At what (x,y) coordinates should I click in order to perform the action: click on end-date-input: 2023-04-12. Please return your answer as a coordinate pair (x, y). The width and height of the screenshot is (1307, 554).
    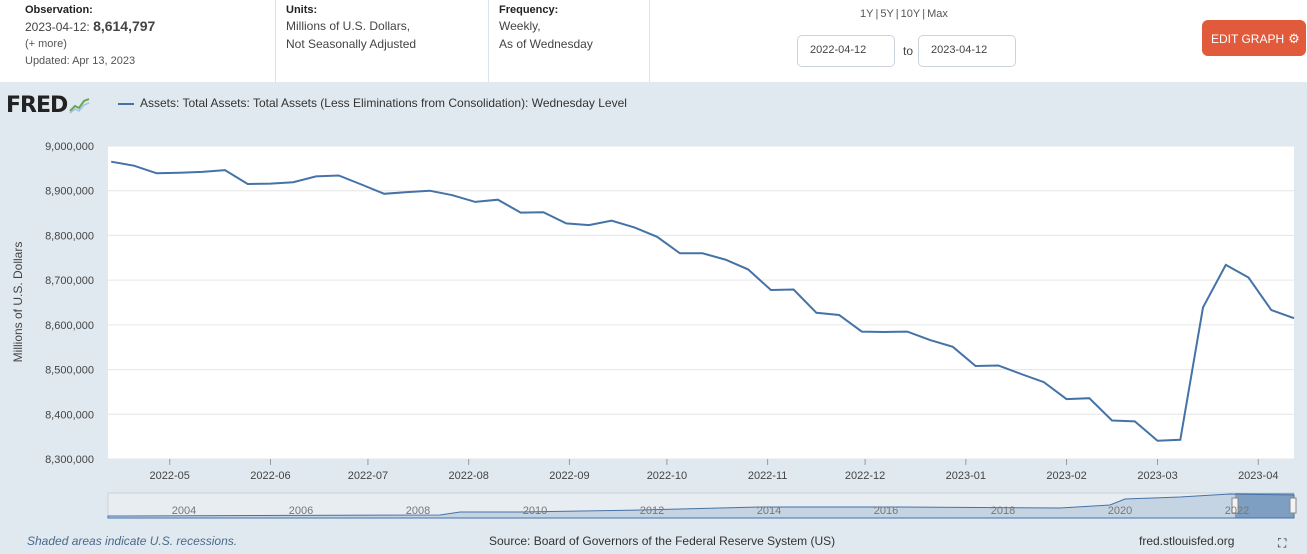
    Looking at the image, I should click on (967, 51).